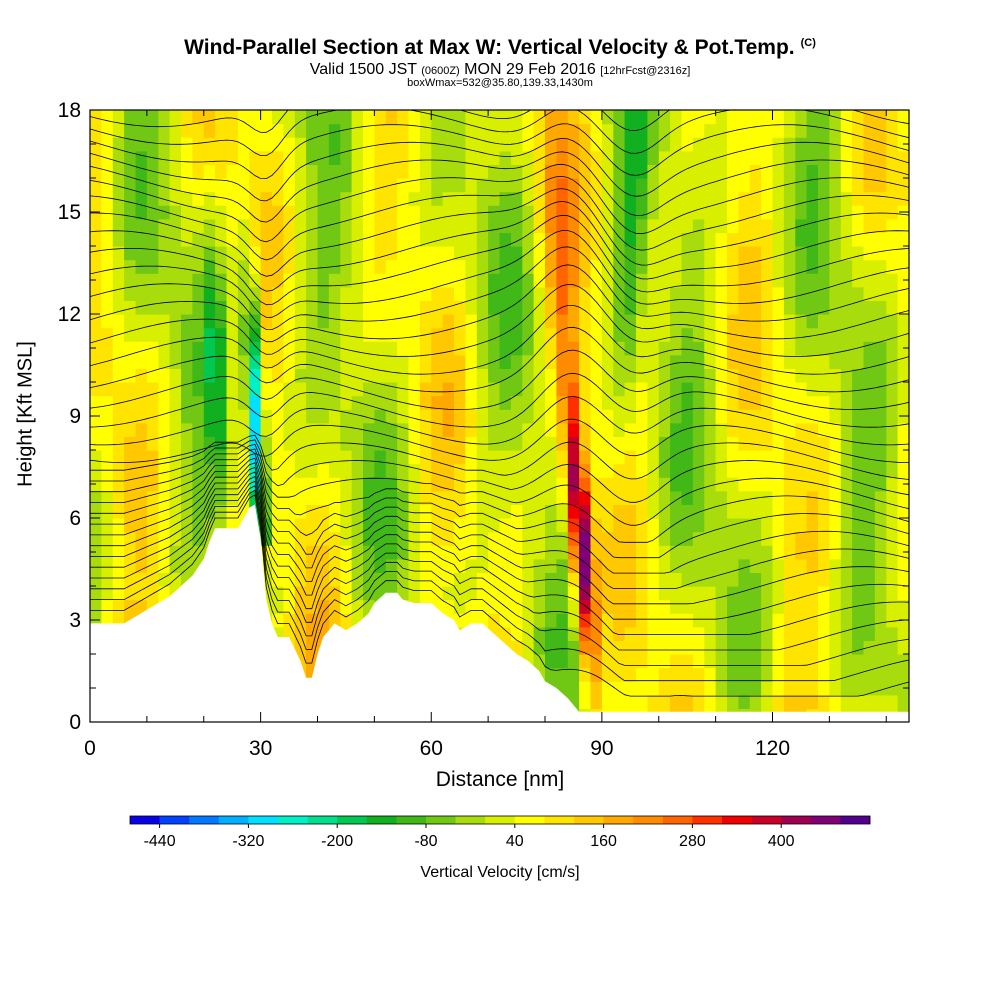  I want to click on y-tick-label: 9, so click(75, 416).